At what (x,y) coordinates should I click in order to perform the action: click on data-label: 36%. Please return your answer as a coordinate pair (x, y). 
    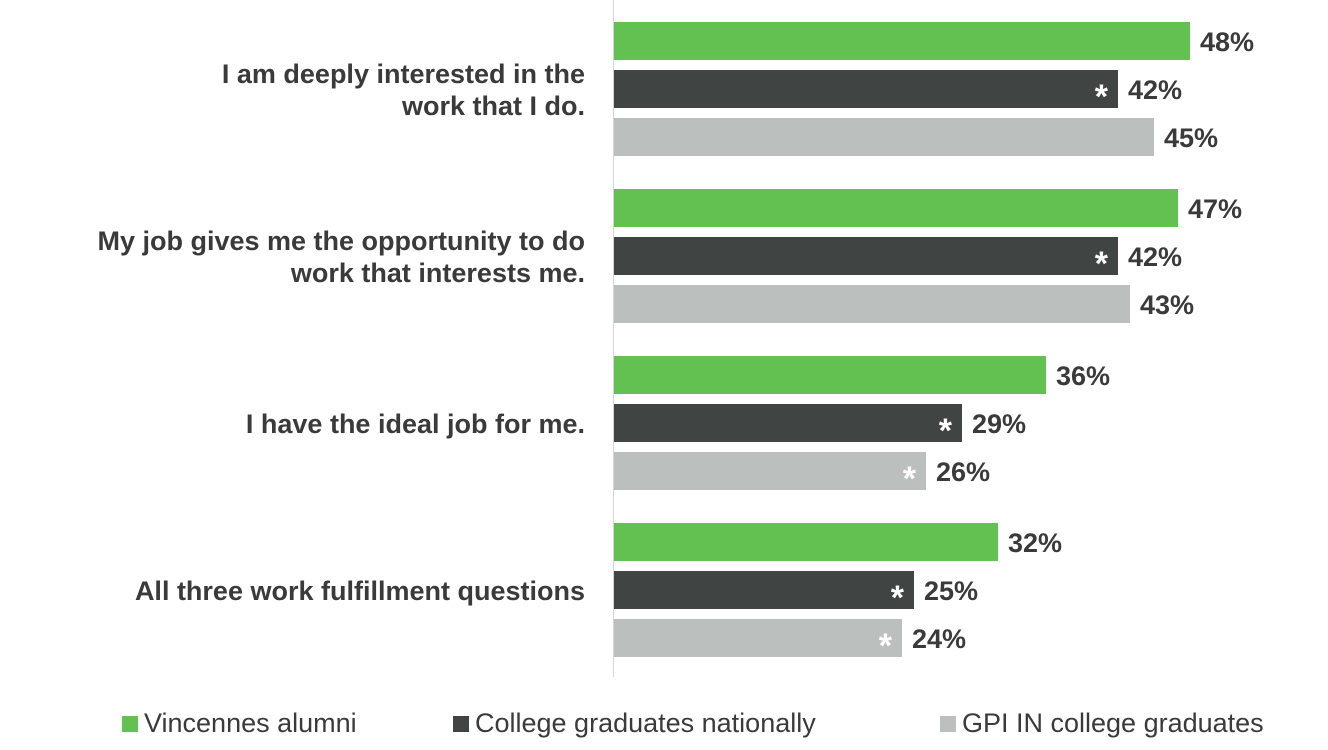
    Looking at the image, I should click on (1083, 376).